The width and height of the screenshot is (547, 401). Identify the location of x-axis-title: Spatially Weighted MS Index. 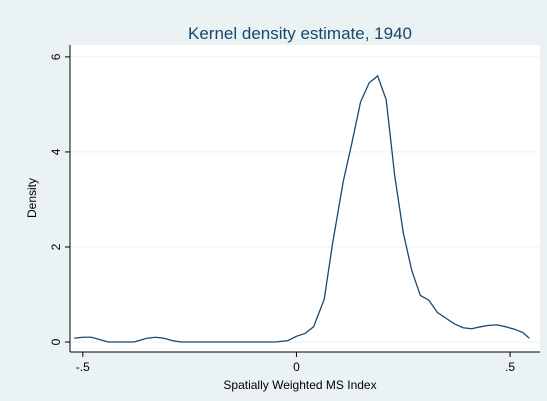
(299, 385).